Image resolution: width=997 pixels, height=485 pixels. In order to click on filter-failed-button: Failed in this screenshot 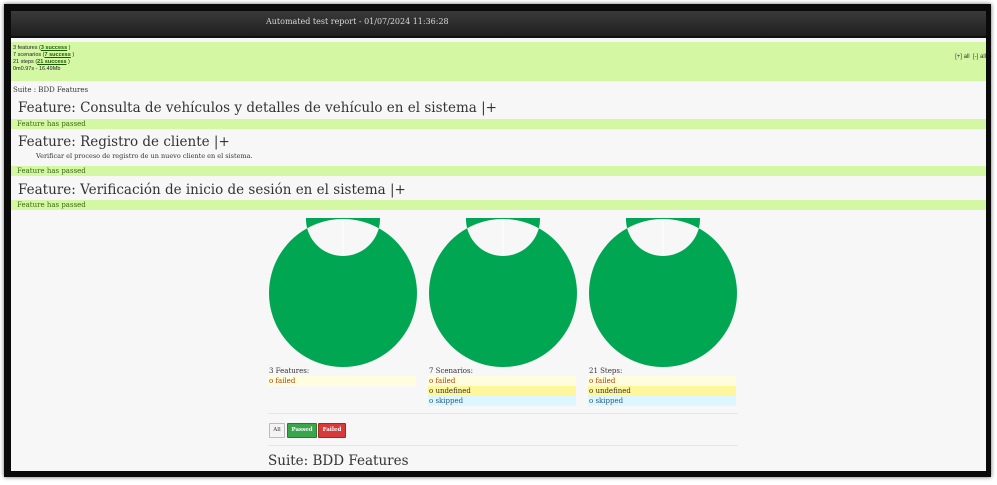, I will do `click(332, 430)`.